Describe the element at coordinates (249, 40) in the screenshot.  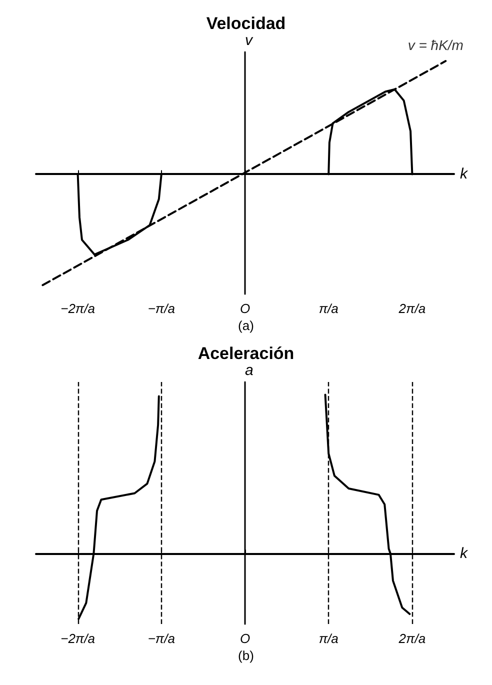
I see `y-axis-title: v` at that location.